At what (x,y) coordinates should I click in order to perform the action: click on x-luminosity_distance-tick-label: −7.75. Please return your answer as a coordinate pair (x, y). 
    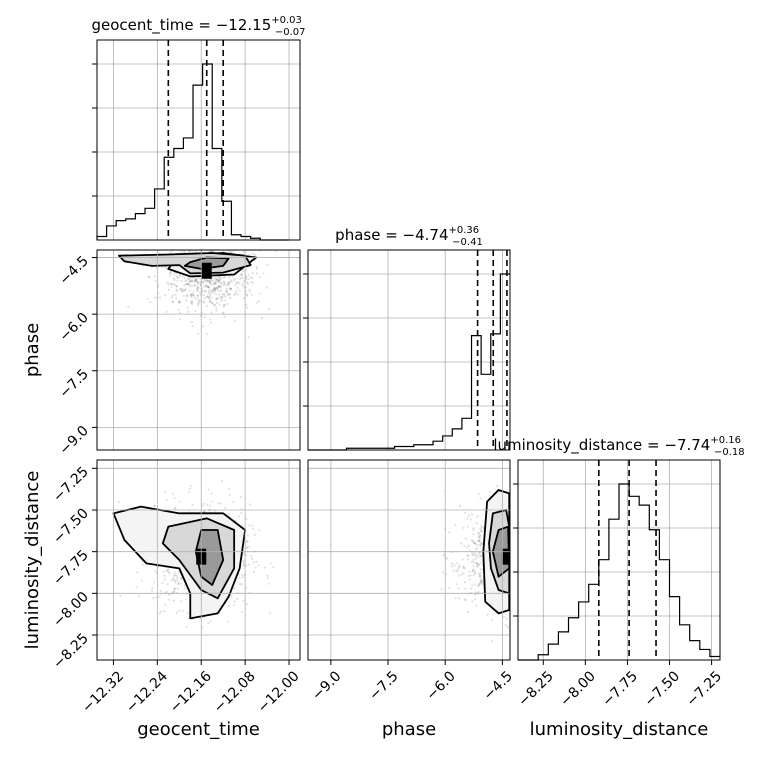
    Looking at the image, I should click on (620, 689).